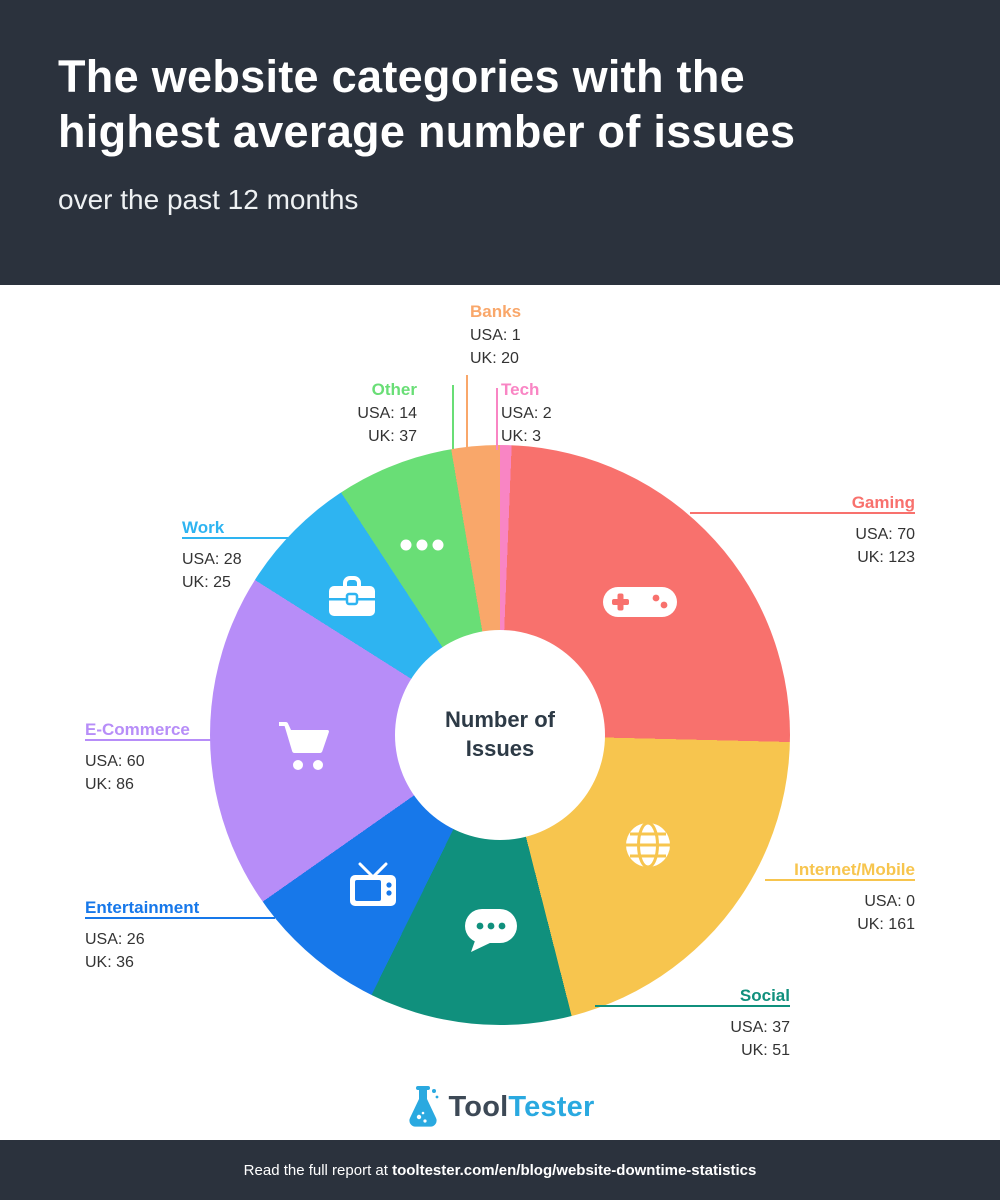 This screenshot has height=1200, width=1000. I want to click on label-entertainment: Entertainment USA: 26 UK: 36, so click(142, 936).